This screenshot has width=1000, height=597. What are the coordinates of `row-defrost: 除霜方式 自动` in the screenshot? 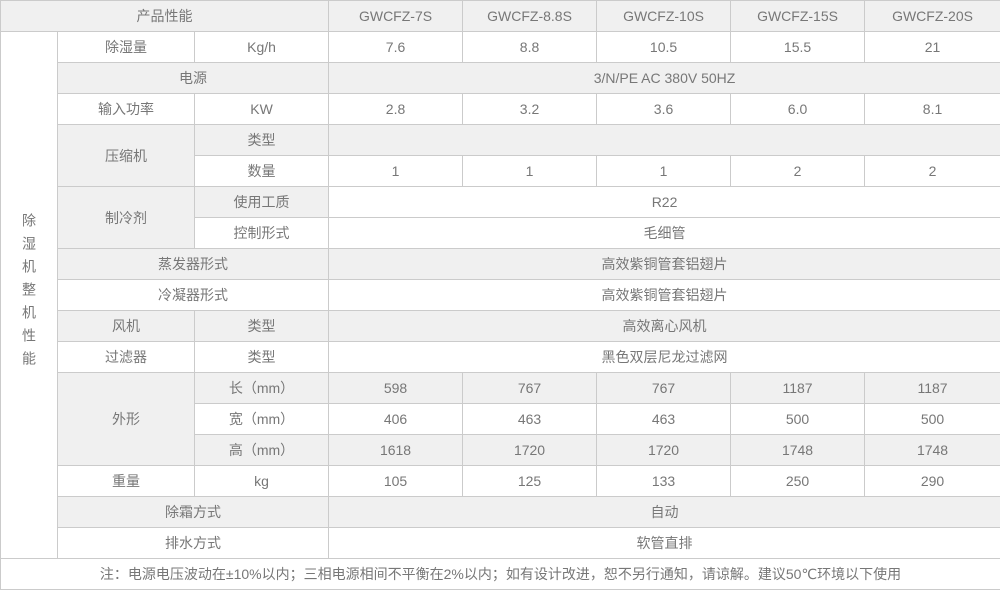 It's located at (500, 512).